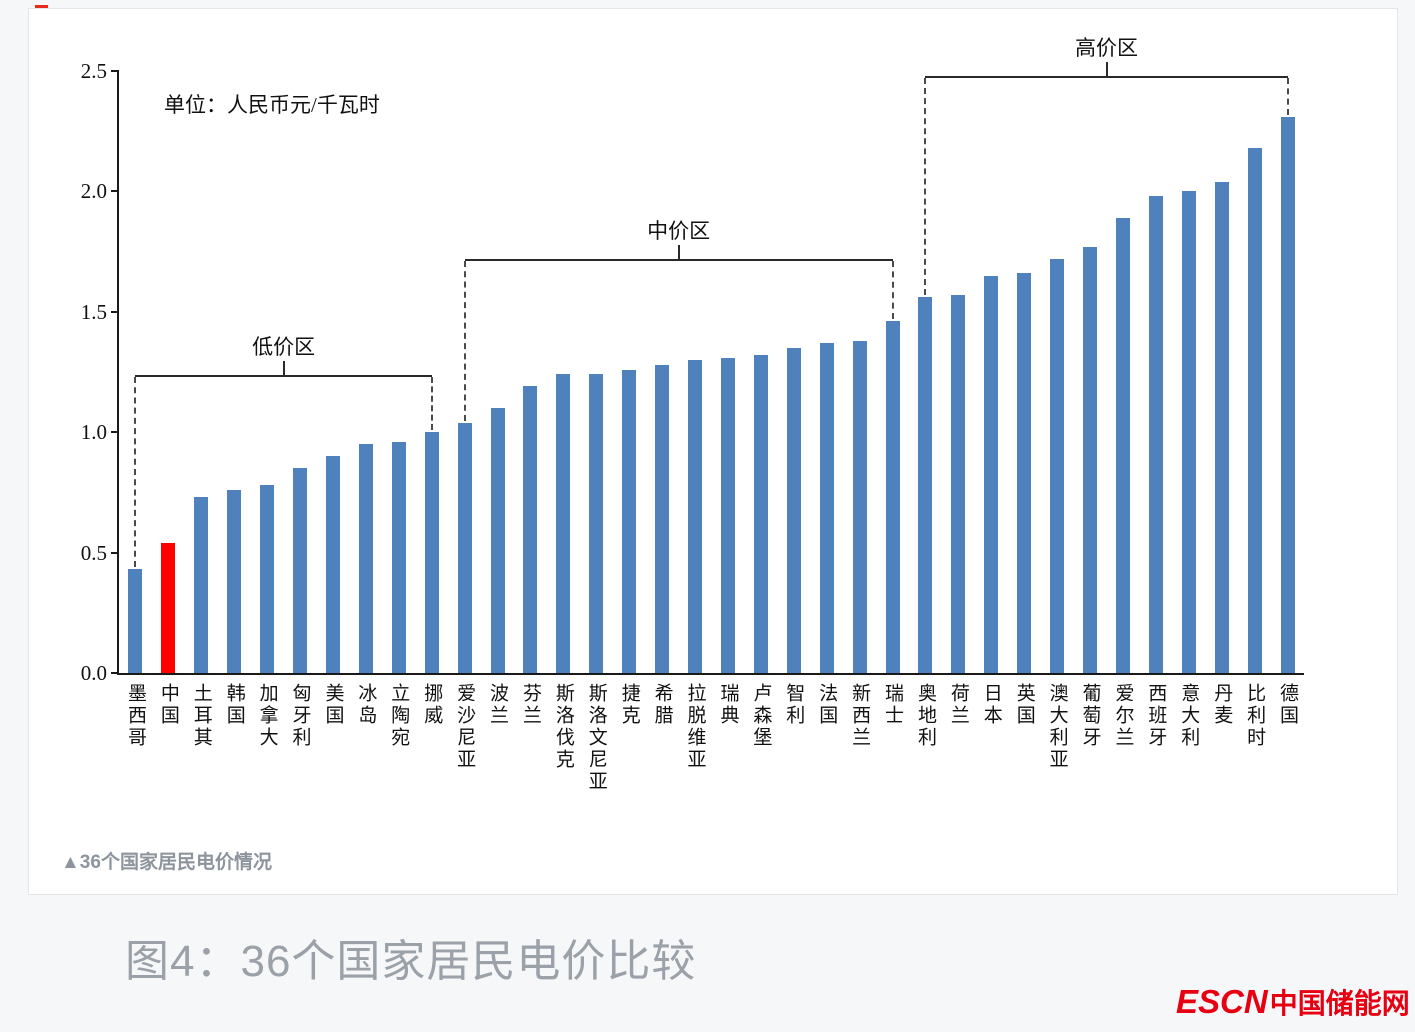 The image size is (1415, 1032). What do you see at coordinates (1339, 1003) in the screenshot?
I see `logo-cjk-text: 中国储能网` at bounding box center [1339, 1003].